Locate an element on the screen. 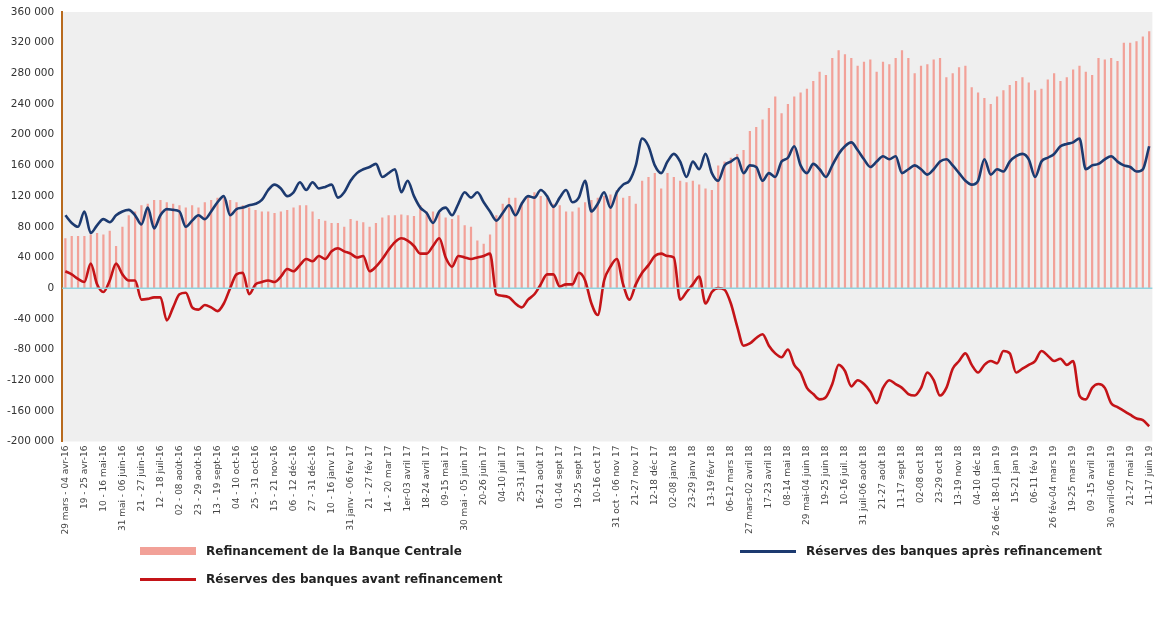 The width and height of the screenshot is (1164, 619). x-tick-label: 10-16 oct 17 is located at coordinates (597, 474).